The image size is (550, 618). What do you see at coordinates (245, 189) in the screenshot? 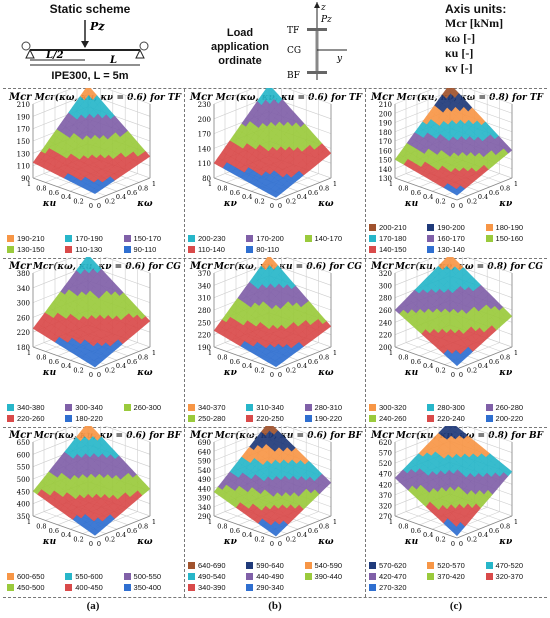
I see `axis-edge` at bounding box center [245, 189].